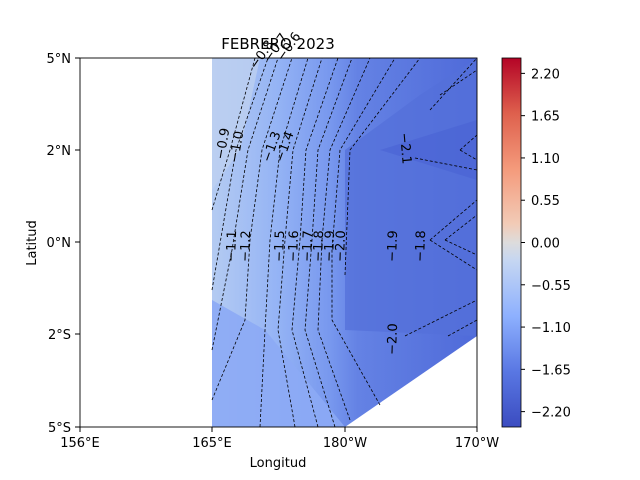 This screenshot has height=480, width=640. What do you see at coordinates (80, 443) in the screenshot?
I see `x-tick-label: 156°E` at bounding box center [80, 443].